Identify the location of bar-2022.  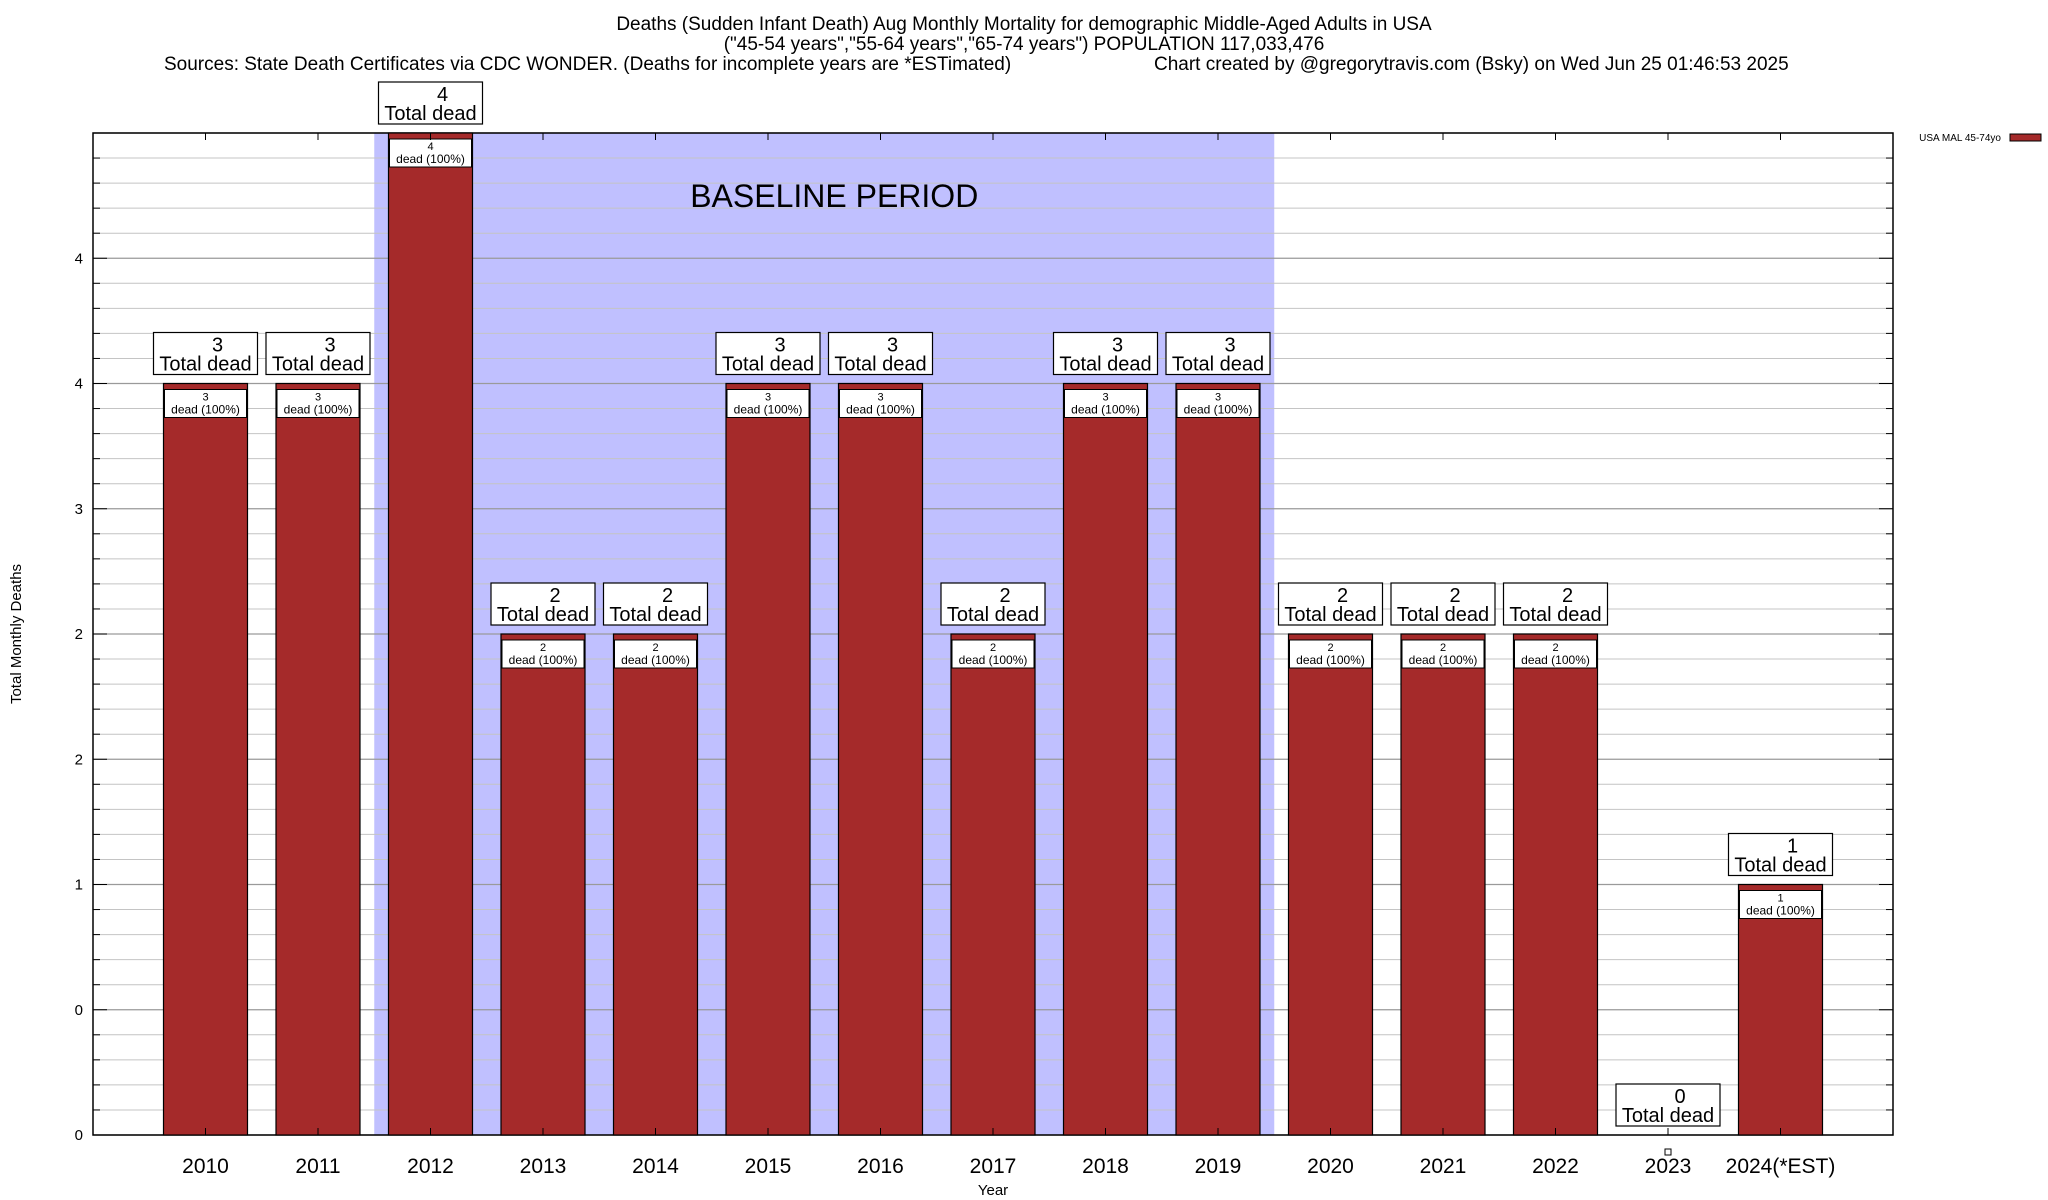
(1555, 884).